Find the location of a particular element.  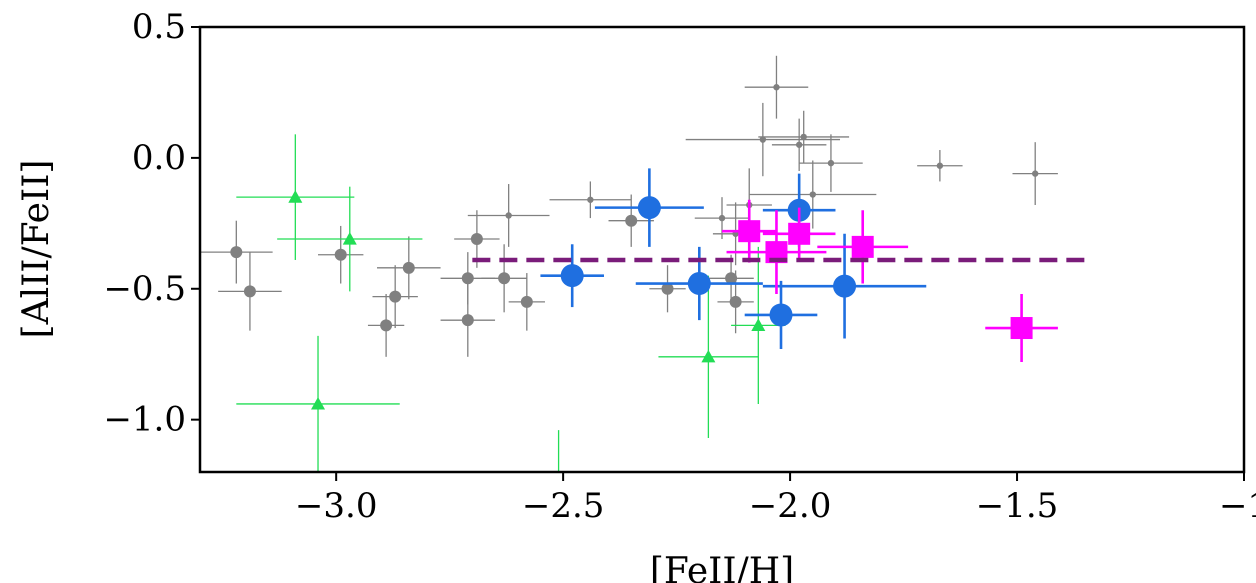

x-tick-label: −1.5 is located at coordinates (1017, 506).